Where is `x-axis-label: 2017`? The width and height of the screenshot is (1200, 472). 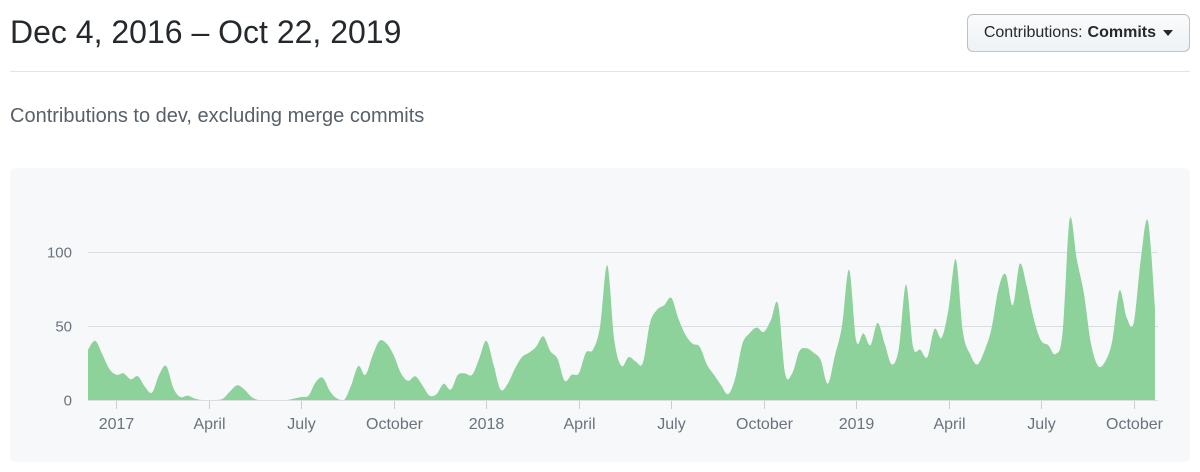
x-axis-label: 2017 is located at coordinates (117, 424).